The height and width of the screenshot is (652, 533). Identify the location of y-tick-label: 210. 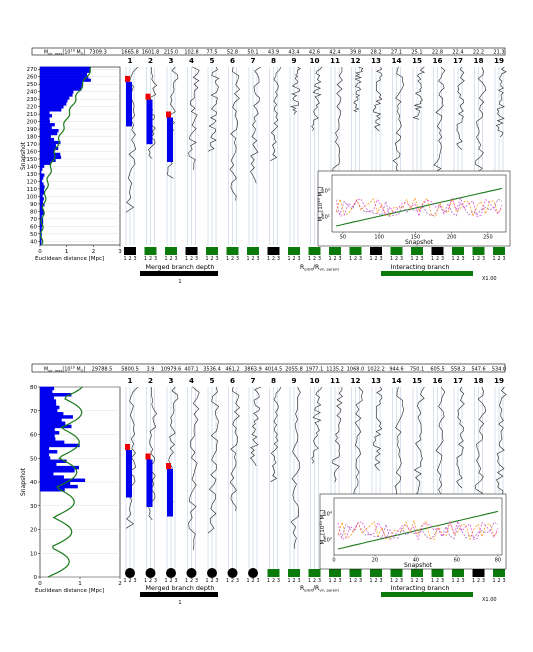
(32, 115).